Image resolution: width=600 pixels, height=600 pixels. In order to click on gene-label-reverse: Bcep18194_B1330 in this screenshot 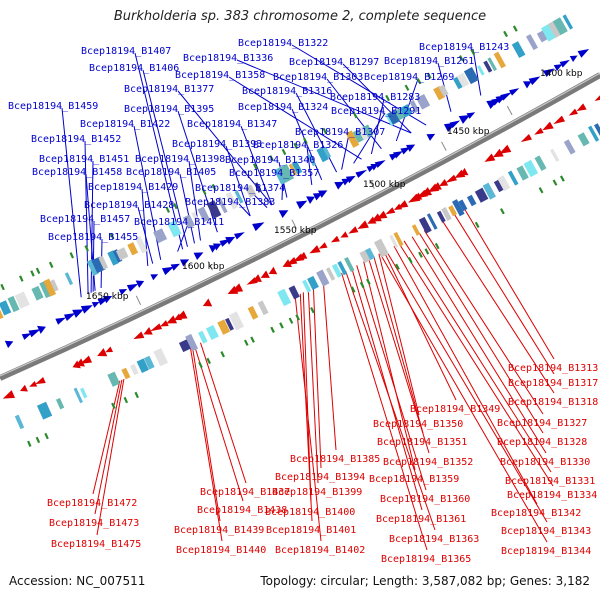, I will do `click(545, 462)`.